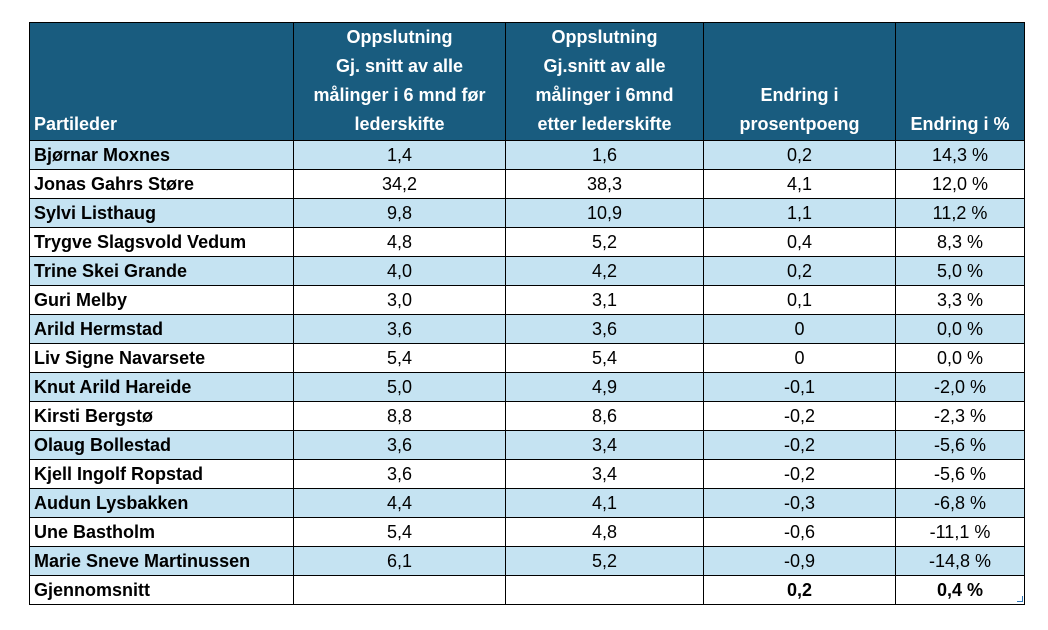 The width and height of the screenshot is (1048, 630). I want to click on table-row: Liv Signe Navarsete 5,4 5,4 0 0,0 %, so click(527, 358).